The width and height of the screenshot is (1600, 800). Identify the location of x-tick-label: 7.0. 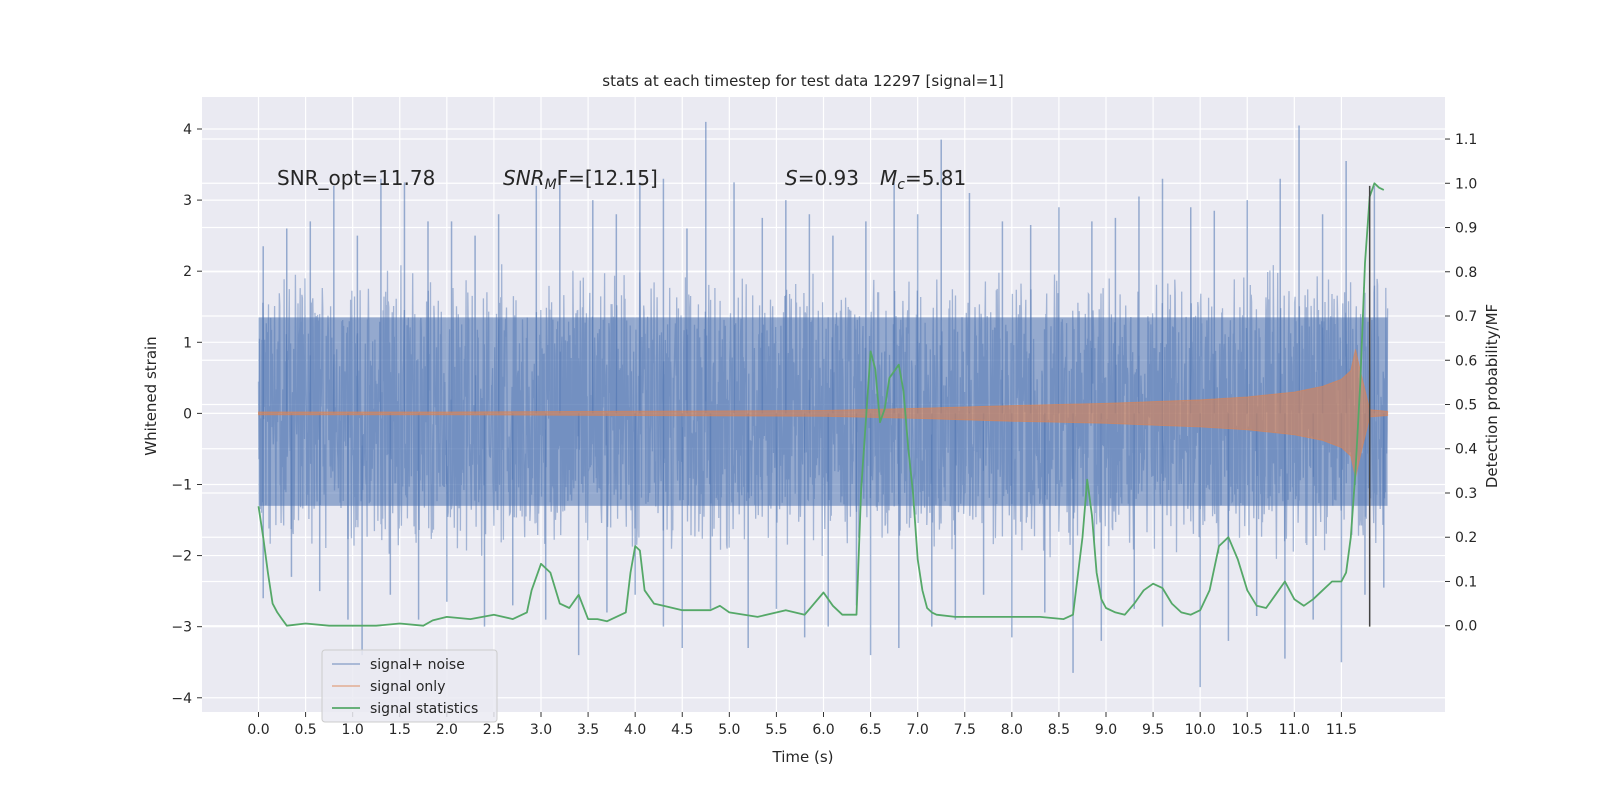
(918, 730).